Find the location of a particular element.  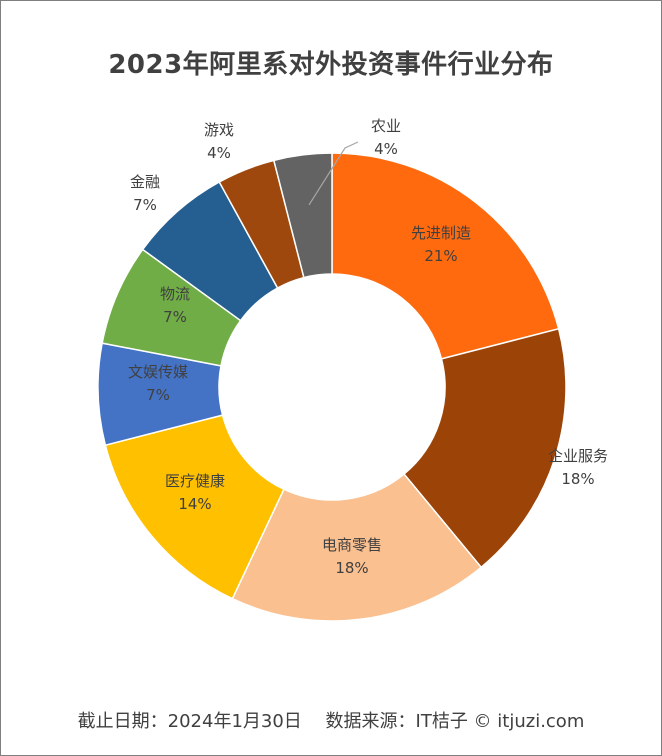

slice-9-wedge is located at coordinates (302, 215).